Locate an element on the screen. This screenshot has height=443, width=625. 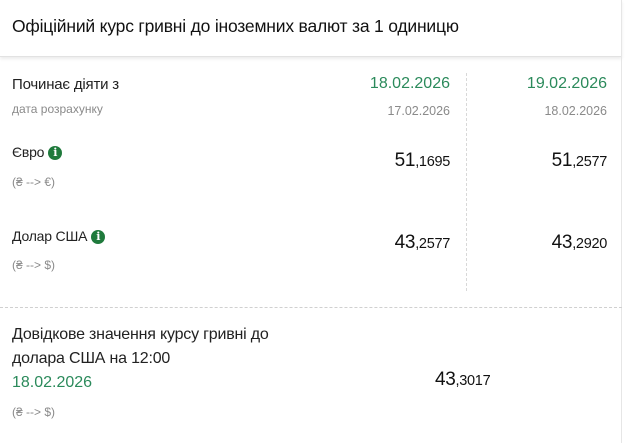
reference-line-1: Довідкове значення курсу гривні до is located at coordinates (140, 334).